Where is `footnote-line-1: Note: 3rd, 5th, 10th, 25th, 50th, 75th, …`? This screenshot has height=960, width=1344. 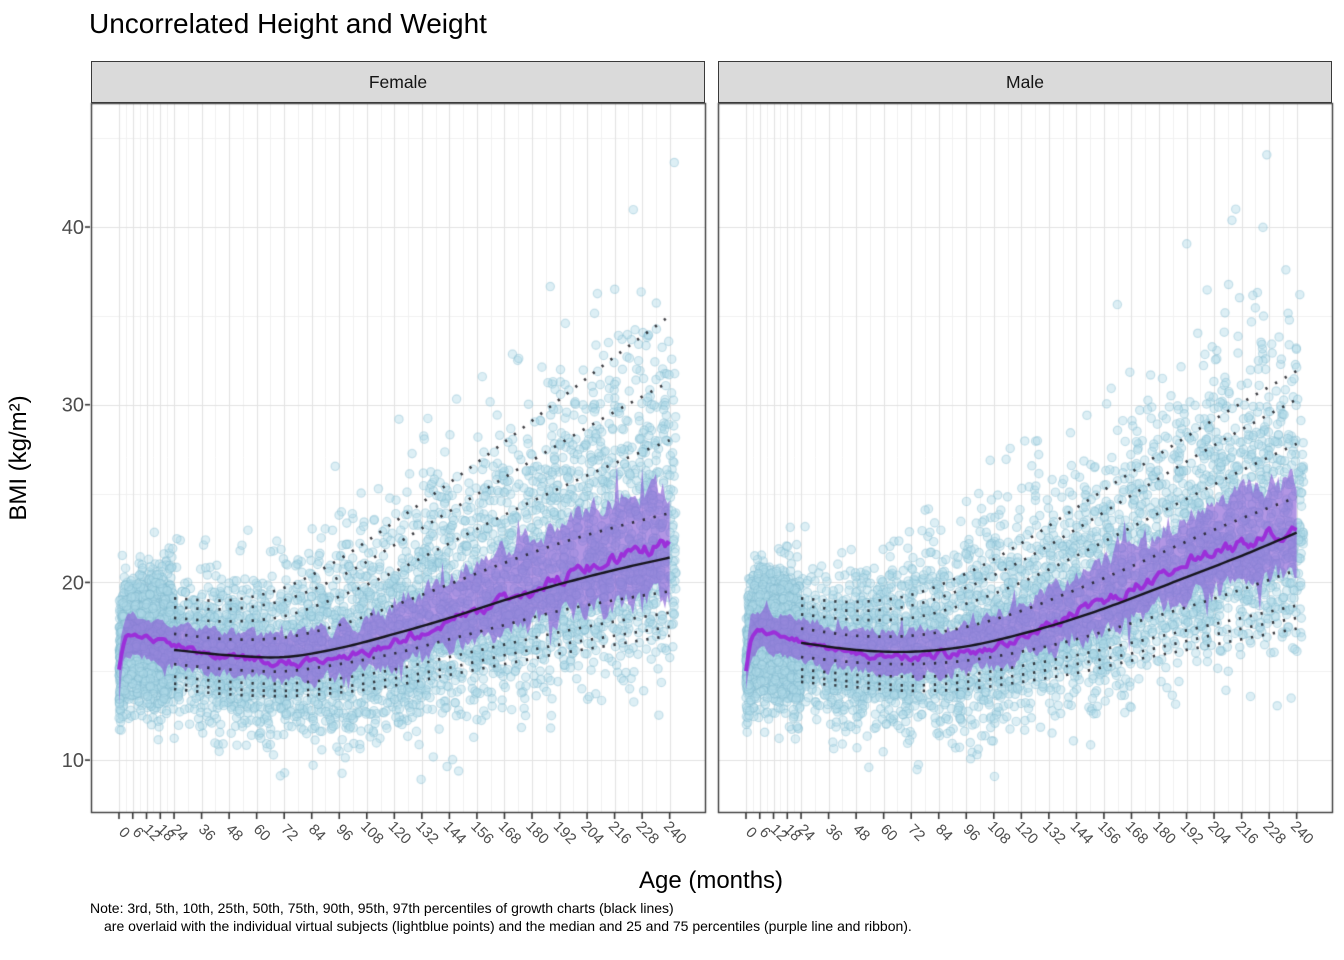 footnote-line-1: Note: 3rd, 5th, 10th, 25th, 50th, 75th, … is located at coordinates (382, 908).